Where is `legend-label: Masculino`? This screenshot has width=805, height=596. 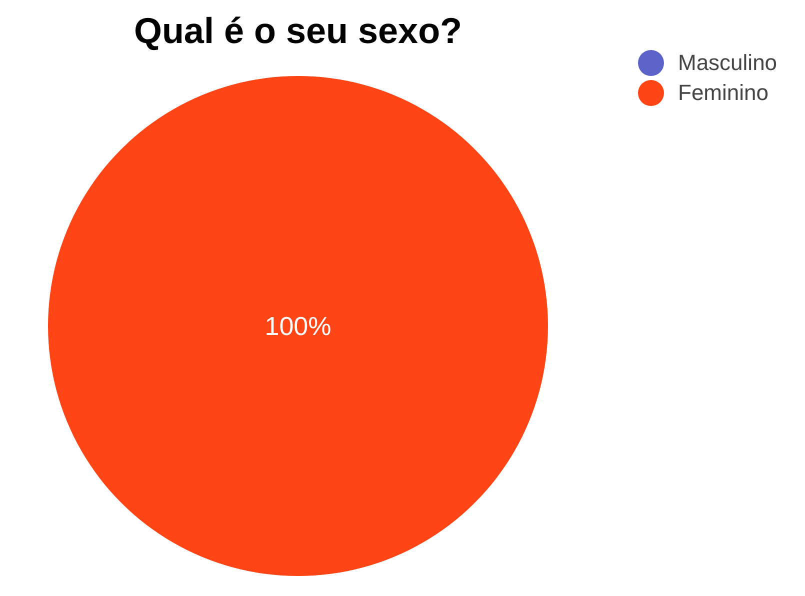 legend-label: Masculino is located at coordinates (728, 63).